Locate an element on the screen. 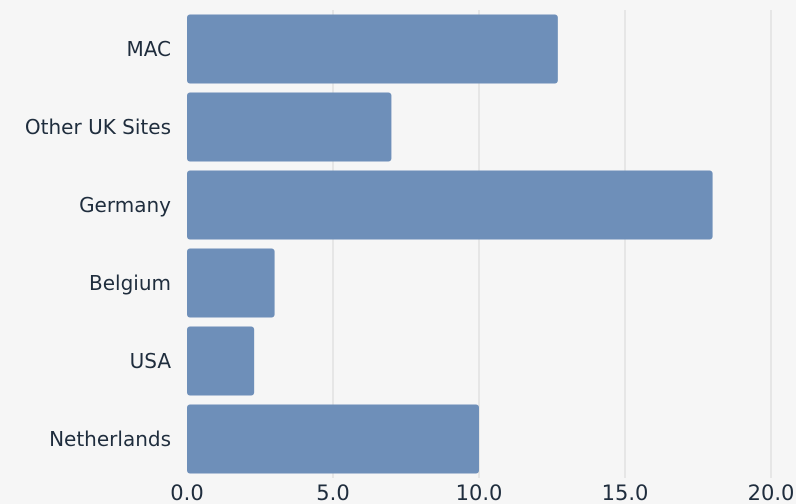 Image resolution: width=796 pixels, height=504 pixels. x-tick-label: 5.0 is located at coordinates (332, 492).